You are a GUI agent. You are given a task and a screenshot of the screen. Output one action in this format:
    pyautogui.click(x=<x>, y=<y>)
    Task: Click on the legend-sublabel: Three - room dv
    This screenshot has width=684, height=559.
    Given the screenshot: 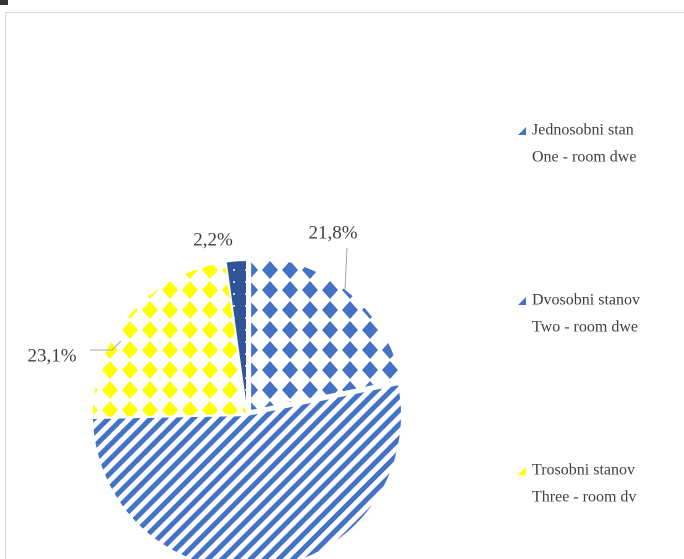 What is the action you would take?
    pyautogui.click(x=584, y=497)
    